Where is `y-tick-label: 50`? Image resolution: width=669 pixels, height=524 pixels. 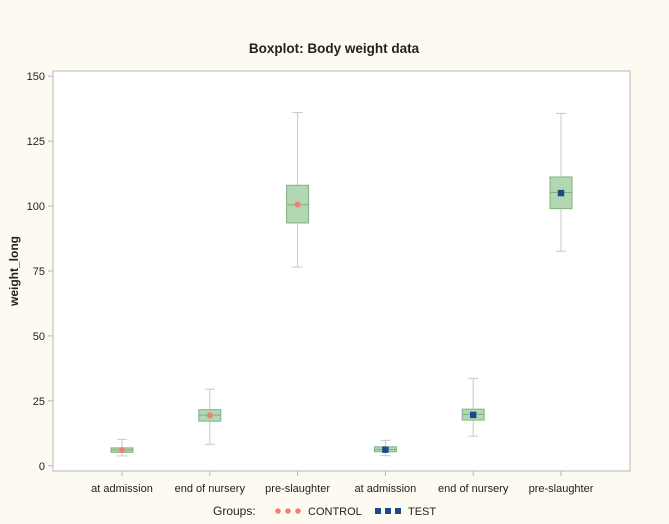 y-tick-label: 50 is located at coordinates (39, 337).